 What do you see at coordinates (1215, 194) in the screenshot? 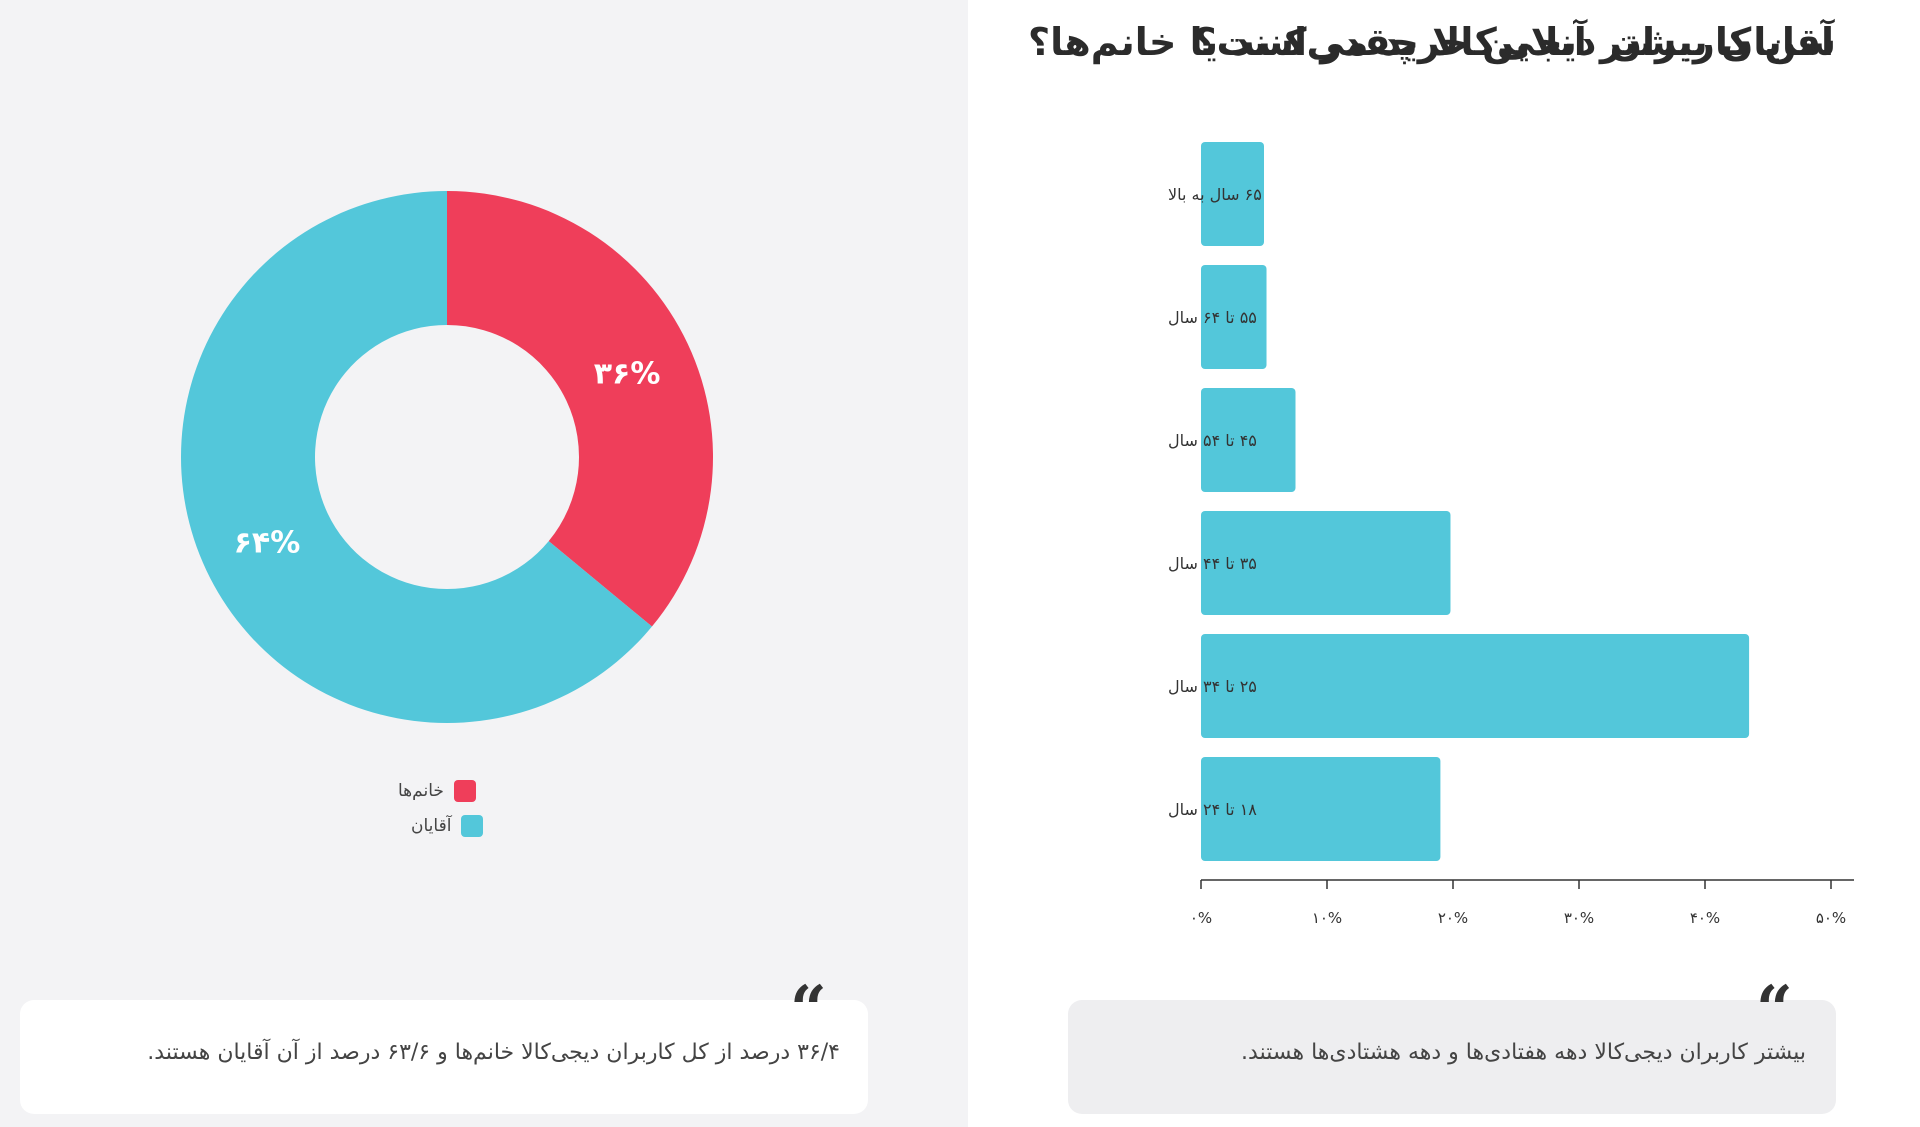
I see `bar-category-label: ۶۵ سال به بالا` at bounding box center [1215, 194].